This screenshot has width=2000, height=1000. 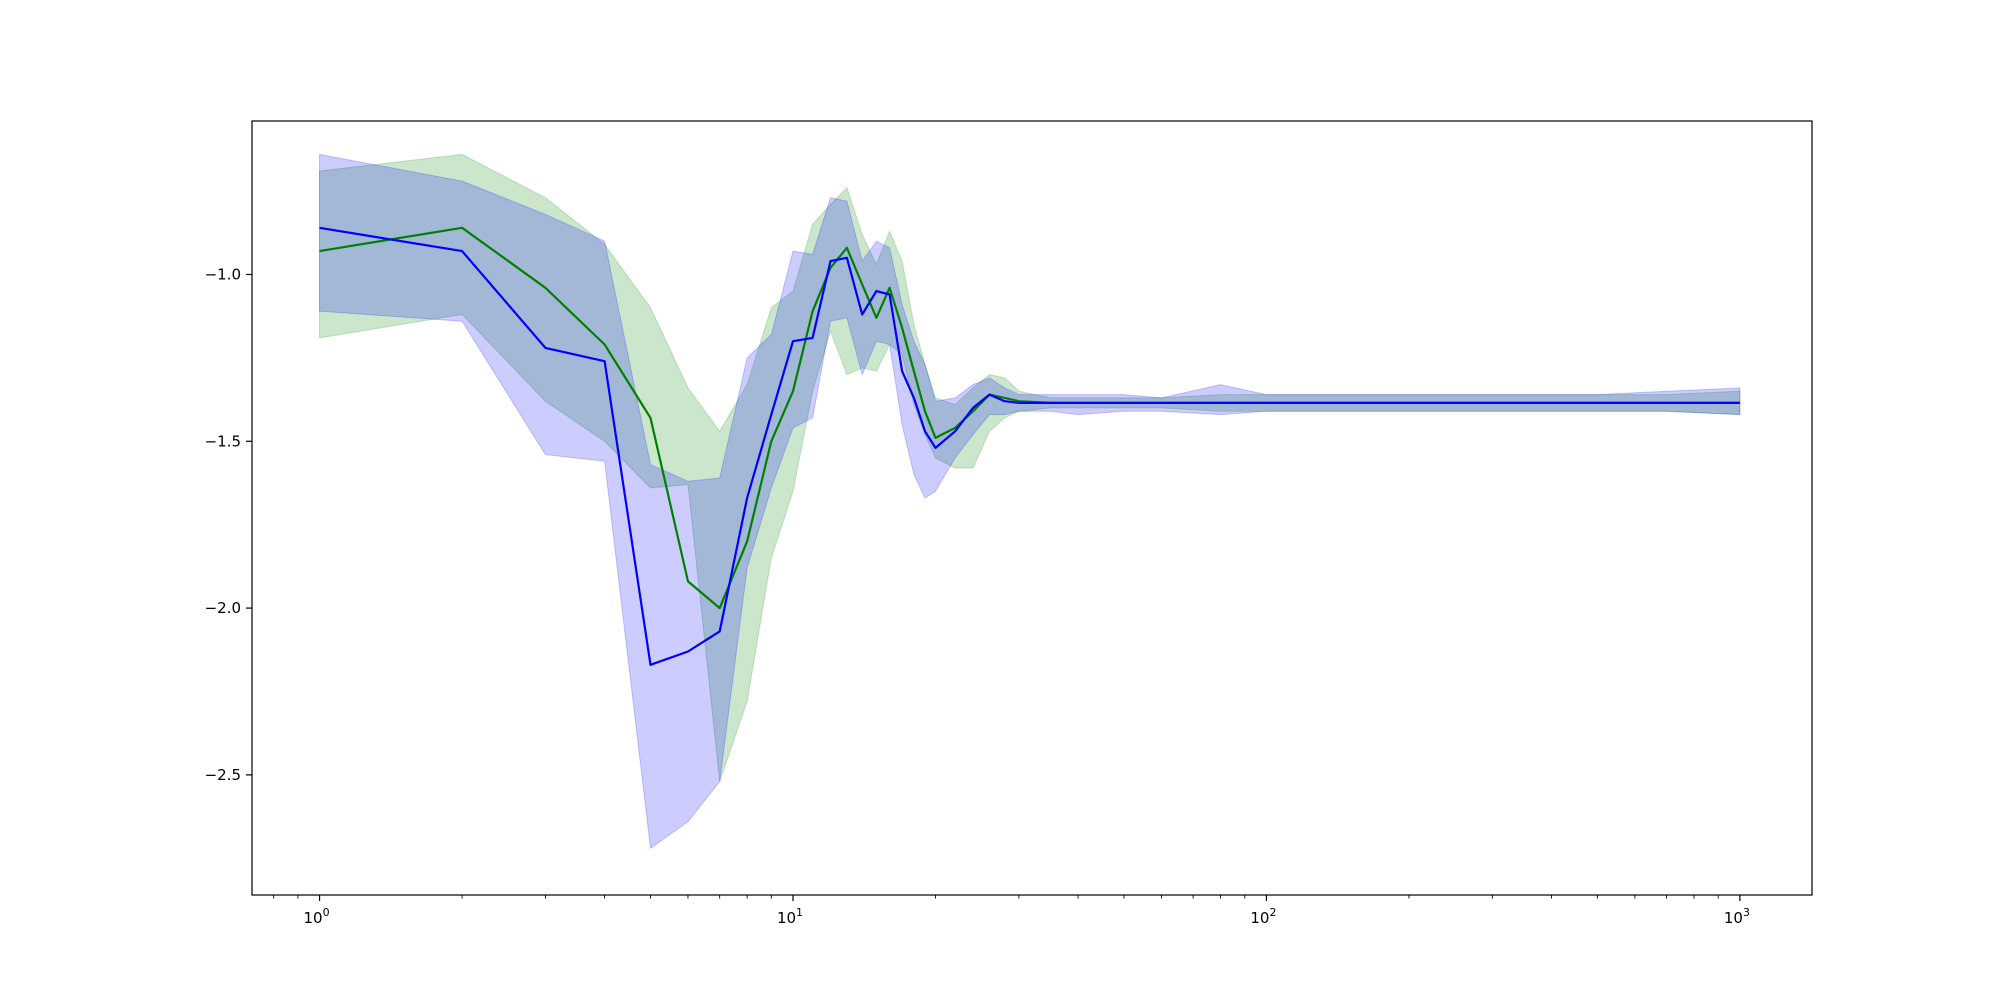 I want to click on x-tick-label-1: 10⁰, so click(x=316, y=916).